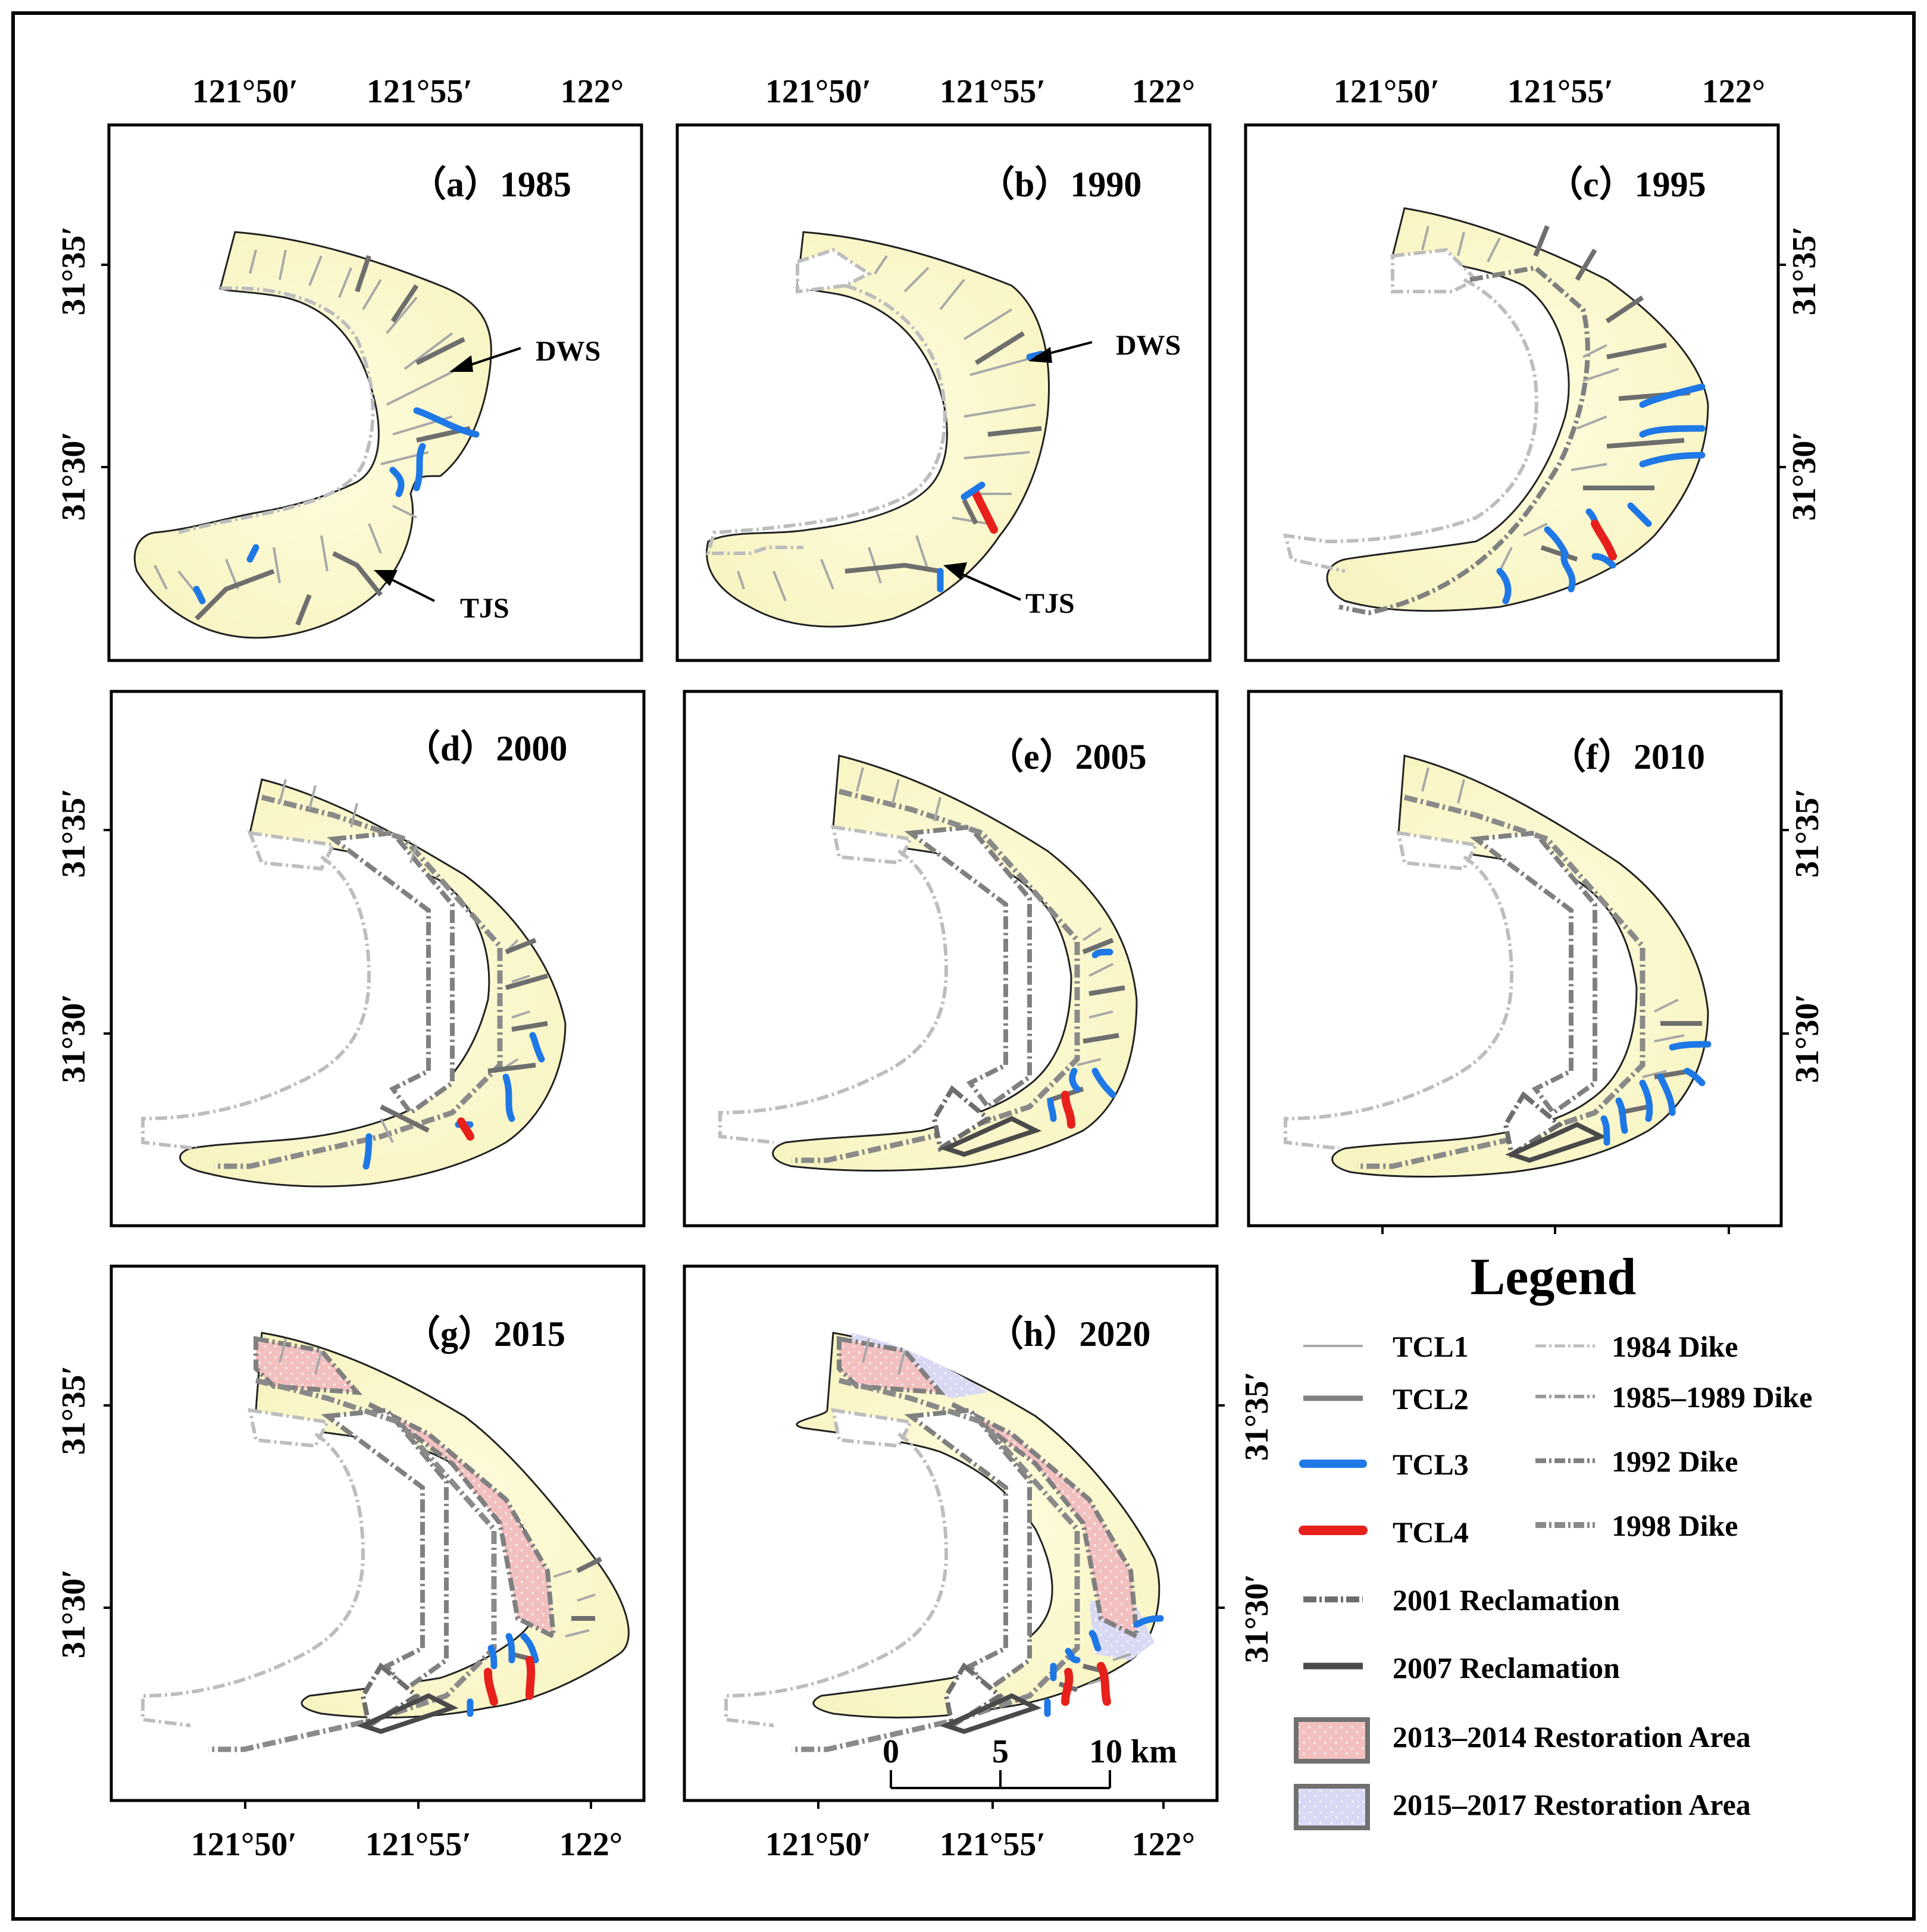 This screenshot has width=1927, height=1932. Describe the element at coordinates (385, 1542) in the screenshot. I see `panel-g-map` at that location.